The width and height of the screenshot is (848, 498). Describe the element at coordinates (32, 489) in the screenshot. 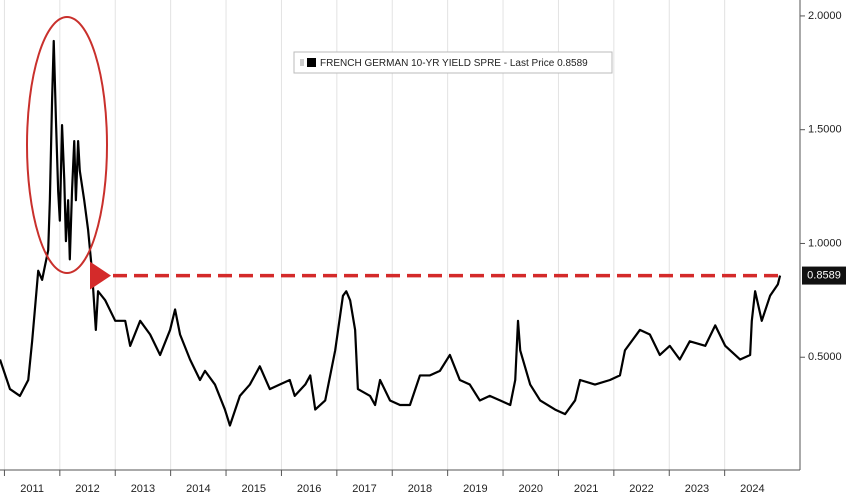

I see `x-tick-label: 2011` at that location.